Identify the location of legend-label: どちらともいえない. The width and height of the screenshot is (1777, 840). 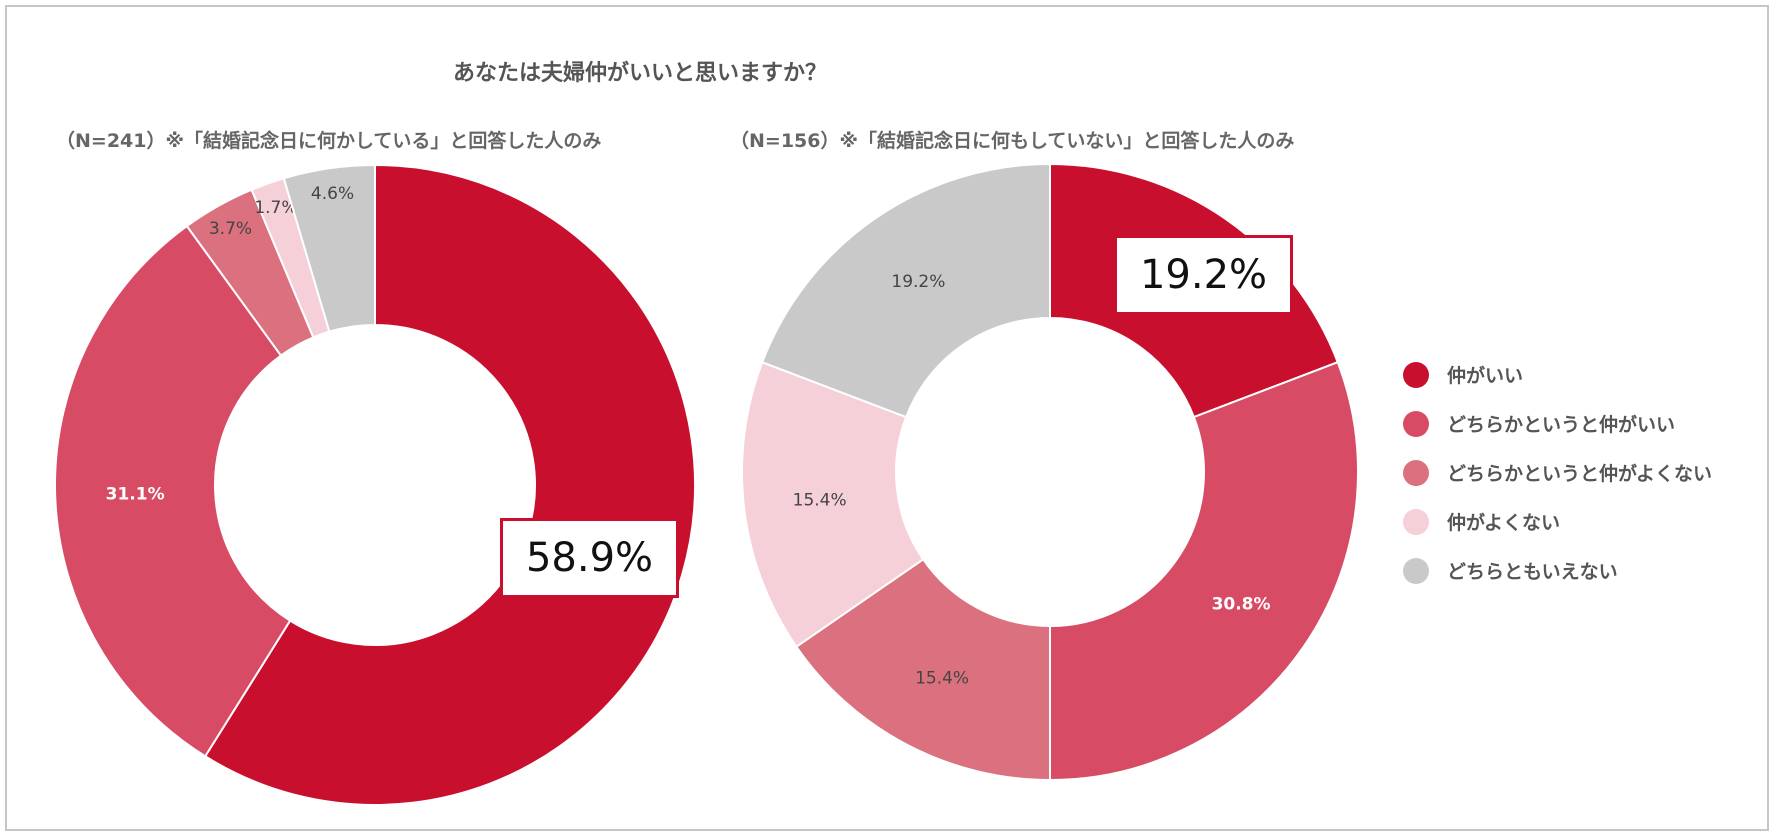
(1532, 572).